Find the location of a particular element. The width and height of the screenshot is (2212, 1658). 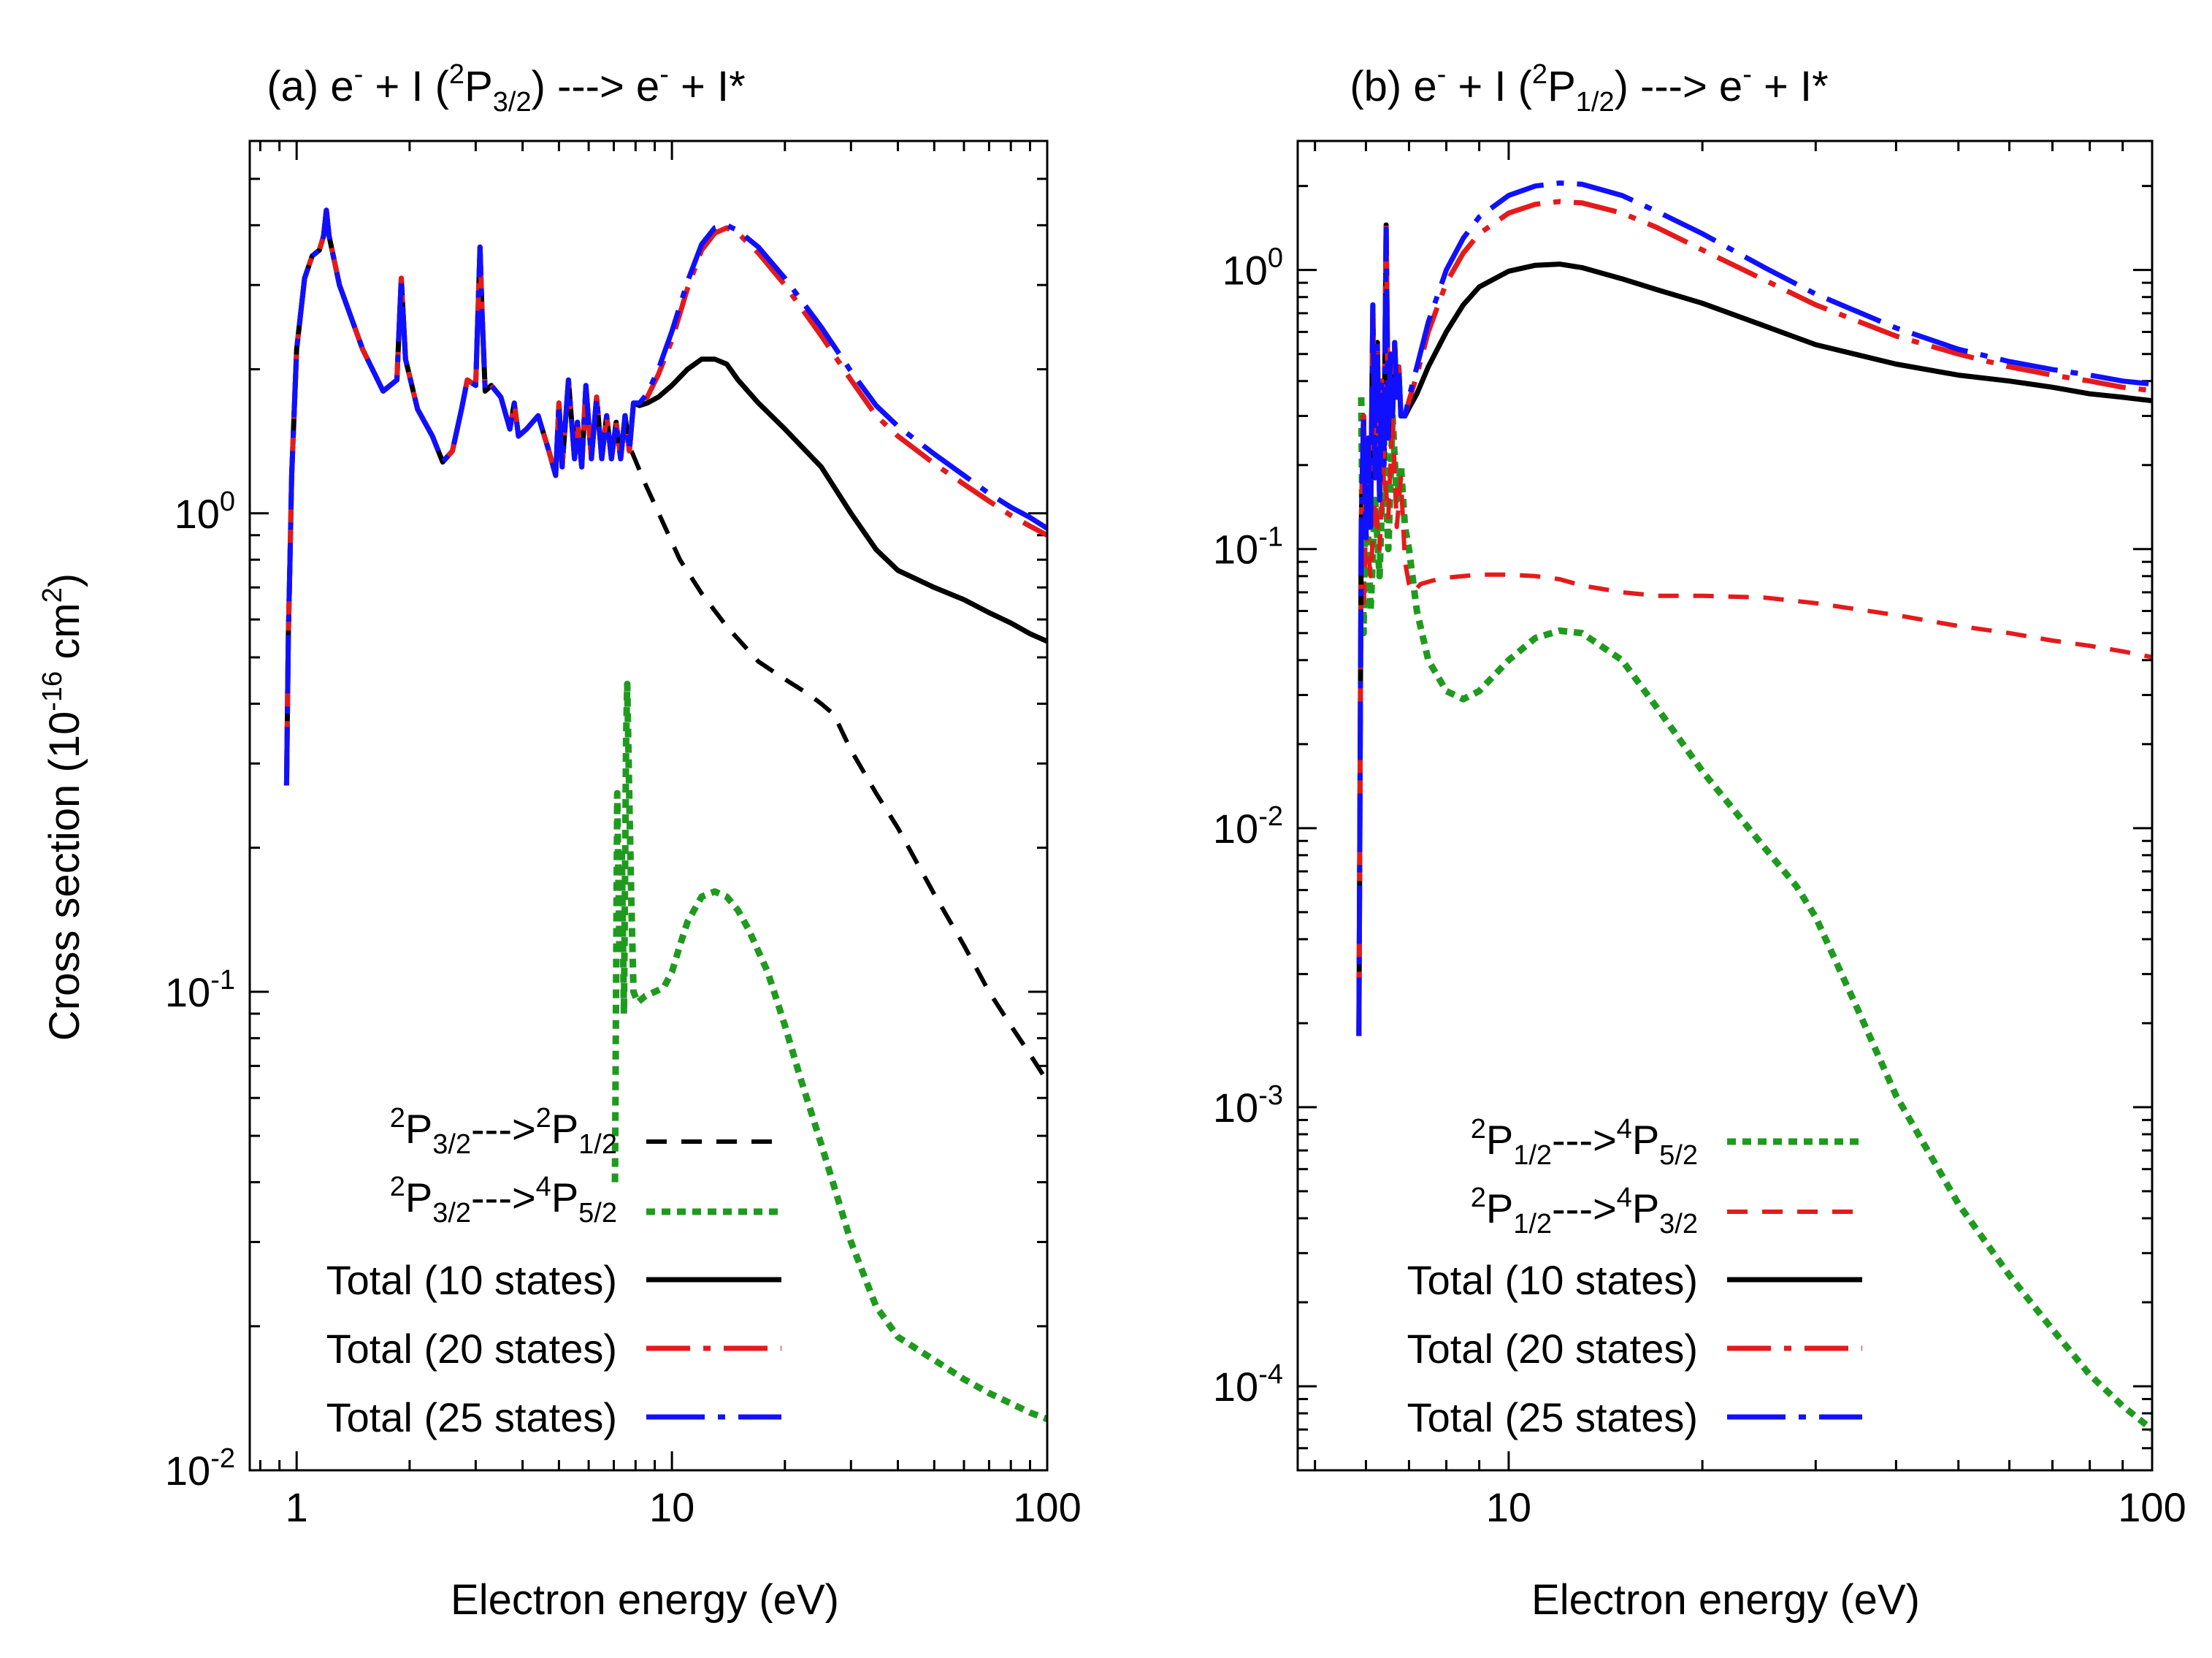

panel-a-title: (a) e- + I (2P3/2) ---> e- + I* is located at coordinates (506, 88).